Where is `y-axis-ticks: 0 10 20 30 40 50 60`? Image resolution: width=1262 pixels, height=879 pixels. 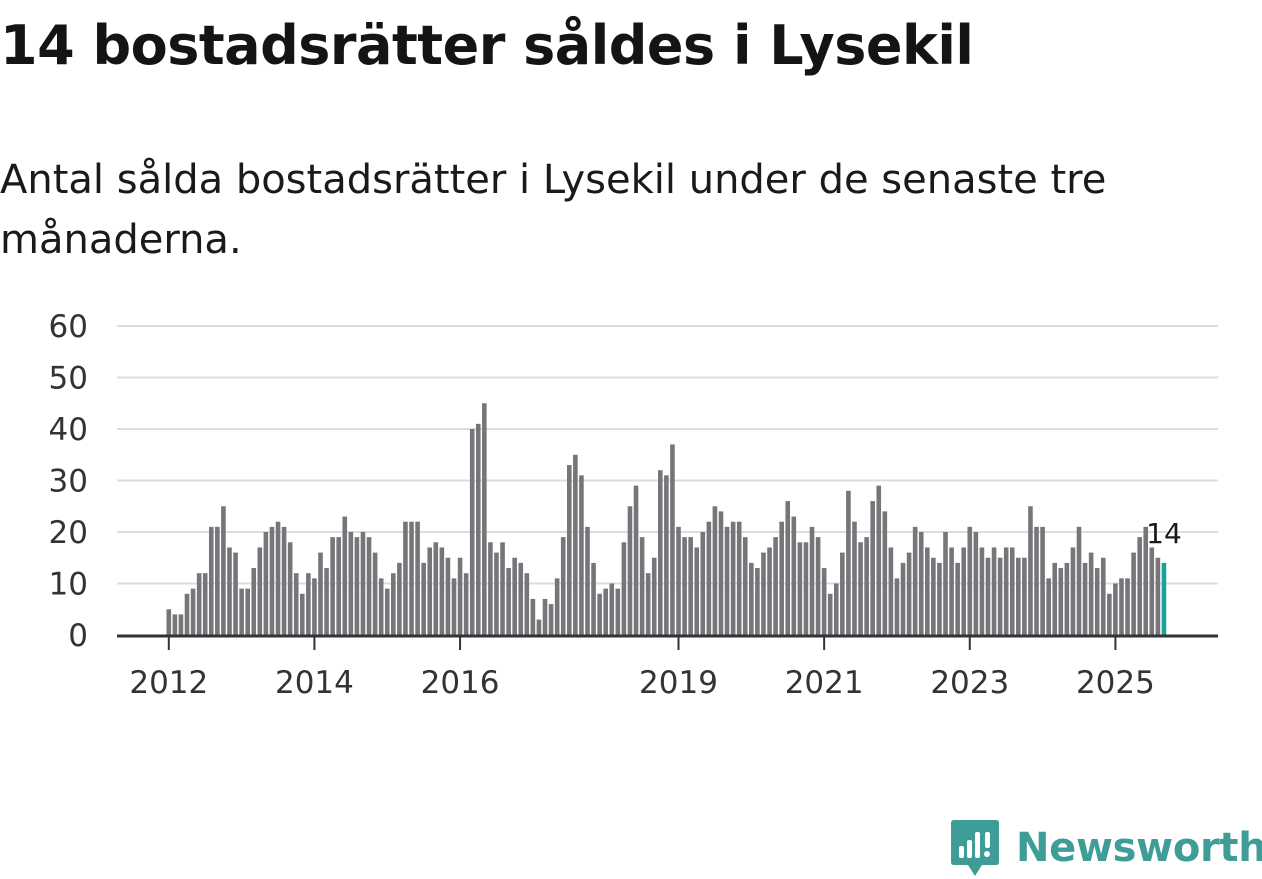 y-axis-ticks: 0 10 20 30 40 50 60 is located at coordinates (68, 481).